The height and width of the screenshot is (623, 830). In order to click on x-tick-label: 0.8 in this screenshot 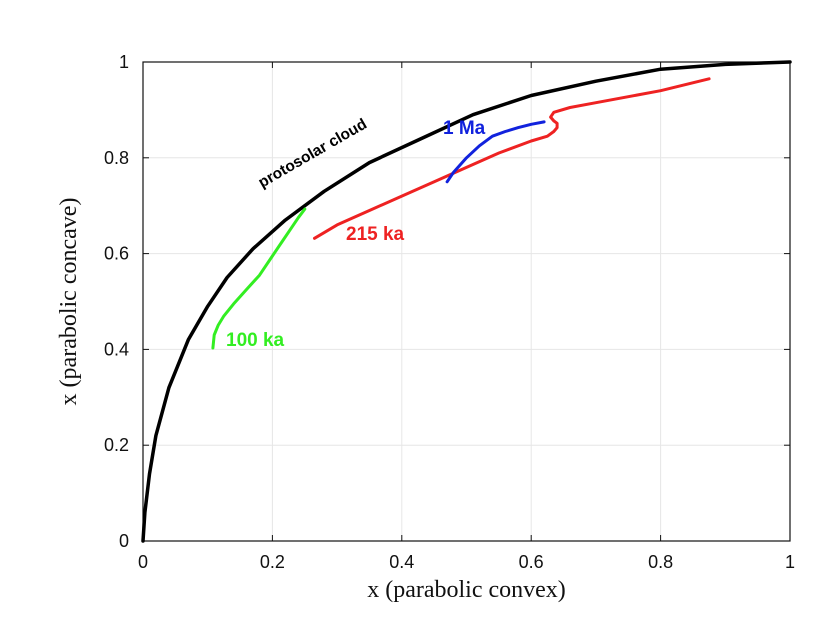, I will do `click(660, 562)`.